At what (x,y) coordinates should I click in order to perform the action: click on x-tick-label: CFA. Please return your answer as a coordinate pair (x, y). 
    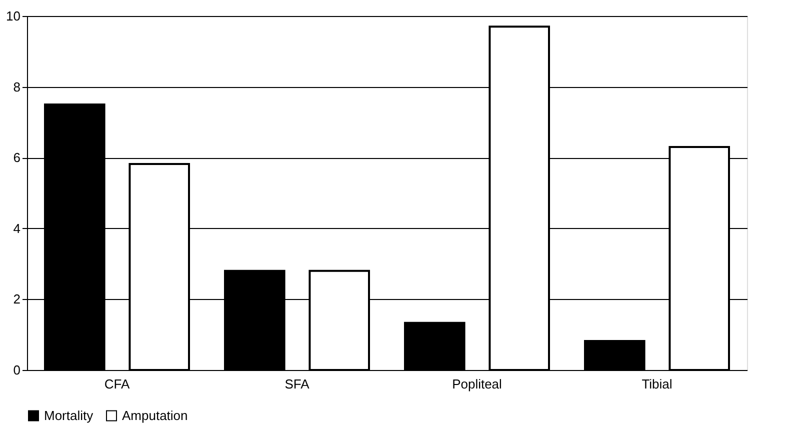
    Looking at the image, I should click on (117, 384).